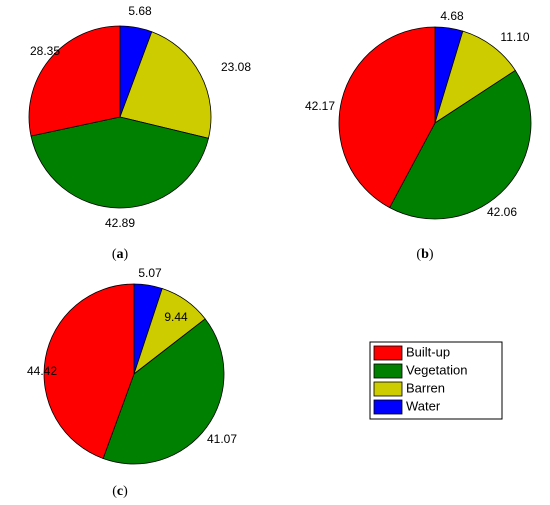  Describe the element at coordinates (45, 51) in the screenshot. I see `pie-a-value-label: 28.35` at that location.